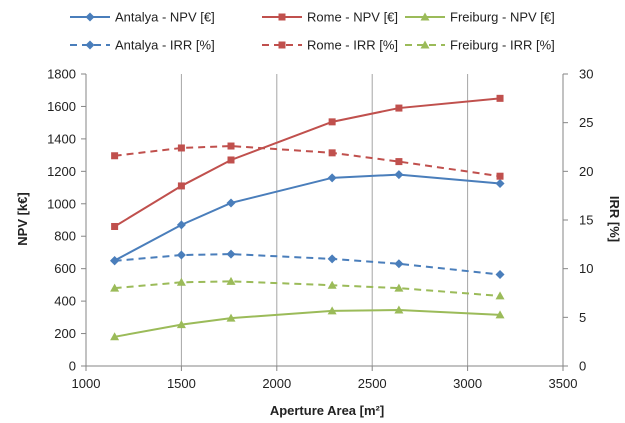 The width and height of the screenshot is (625, 423). What do you see at coordinates (65, 236) in the screenshot?
I see `y-tick-label: 800` at bounding box center [65, 236].